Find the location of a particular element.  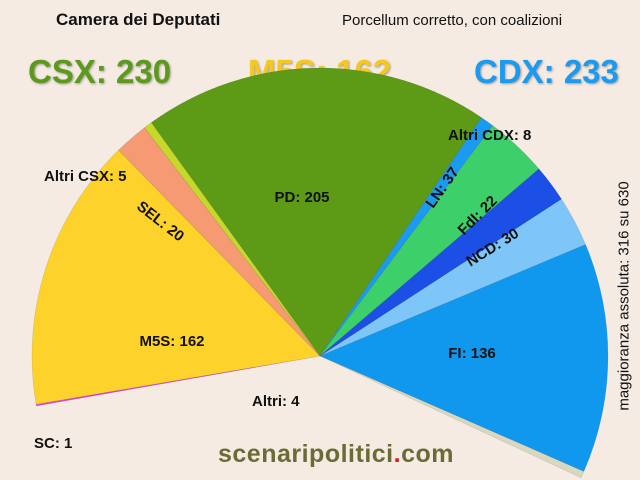

majority-note: maggioranza assoluta: 316 su 630 is located at coordinates (624, 296).